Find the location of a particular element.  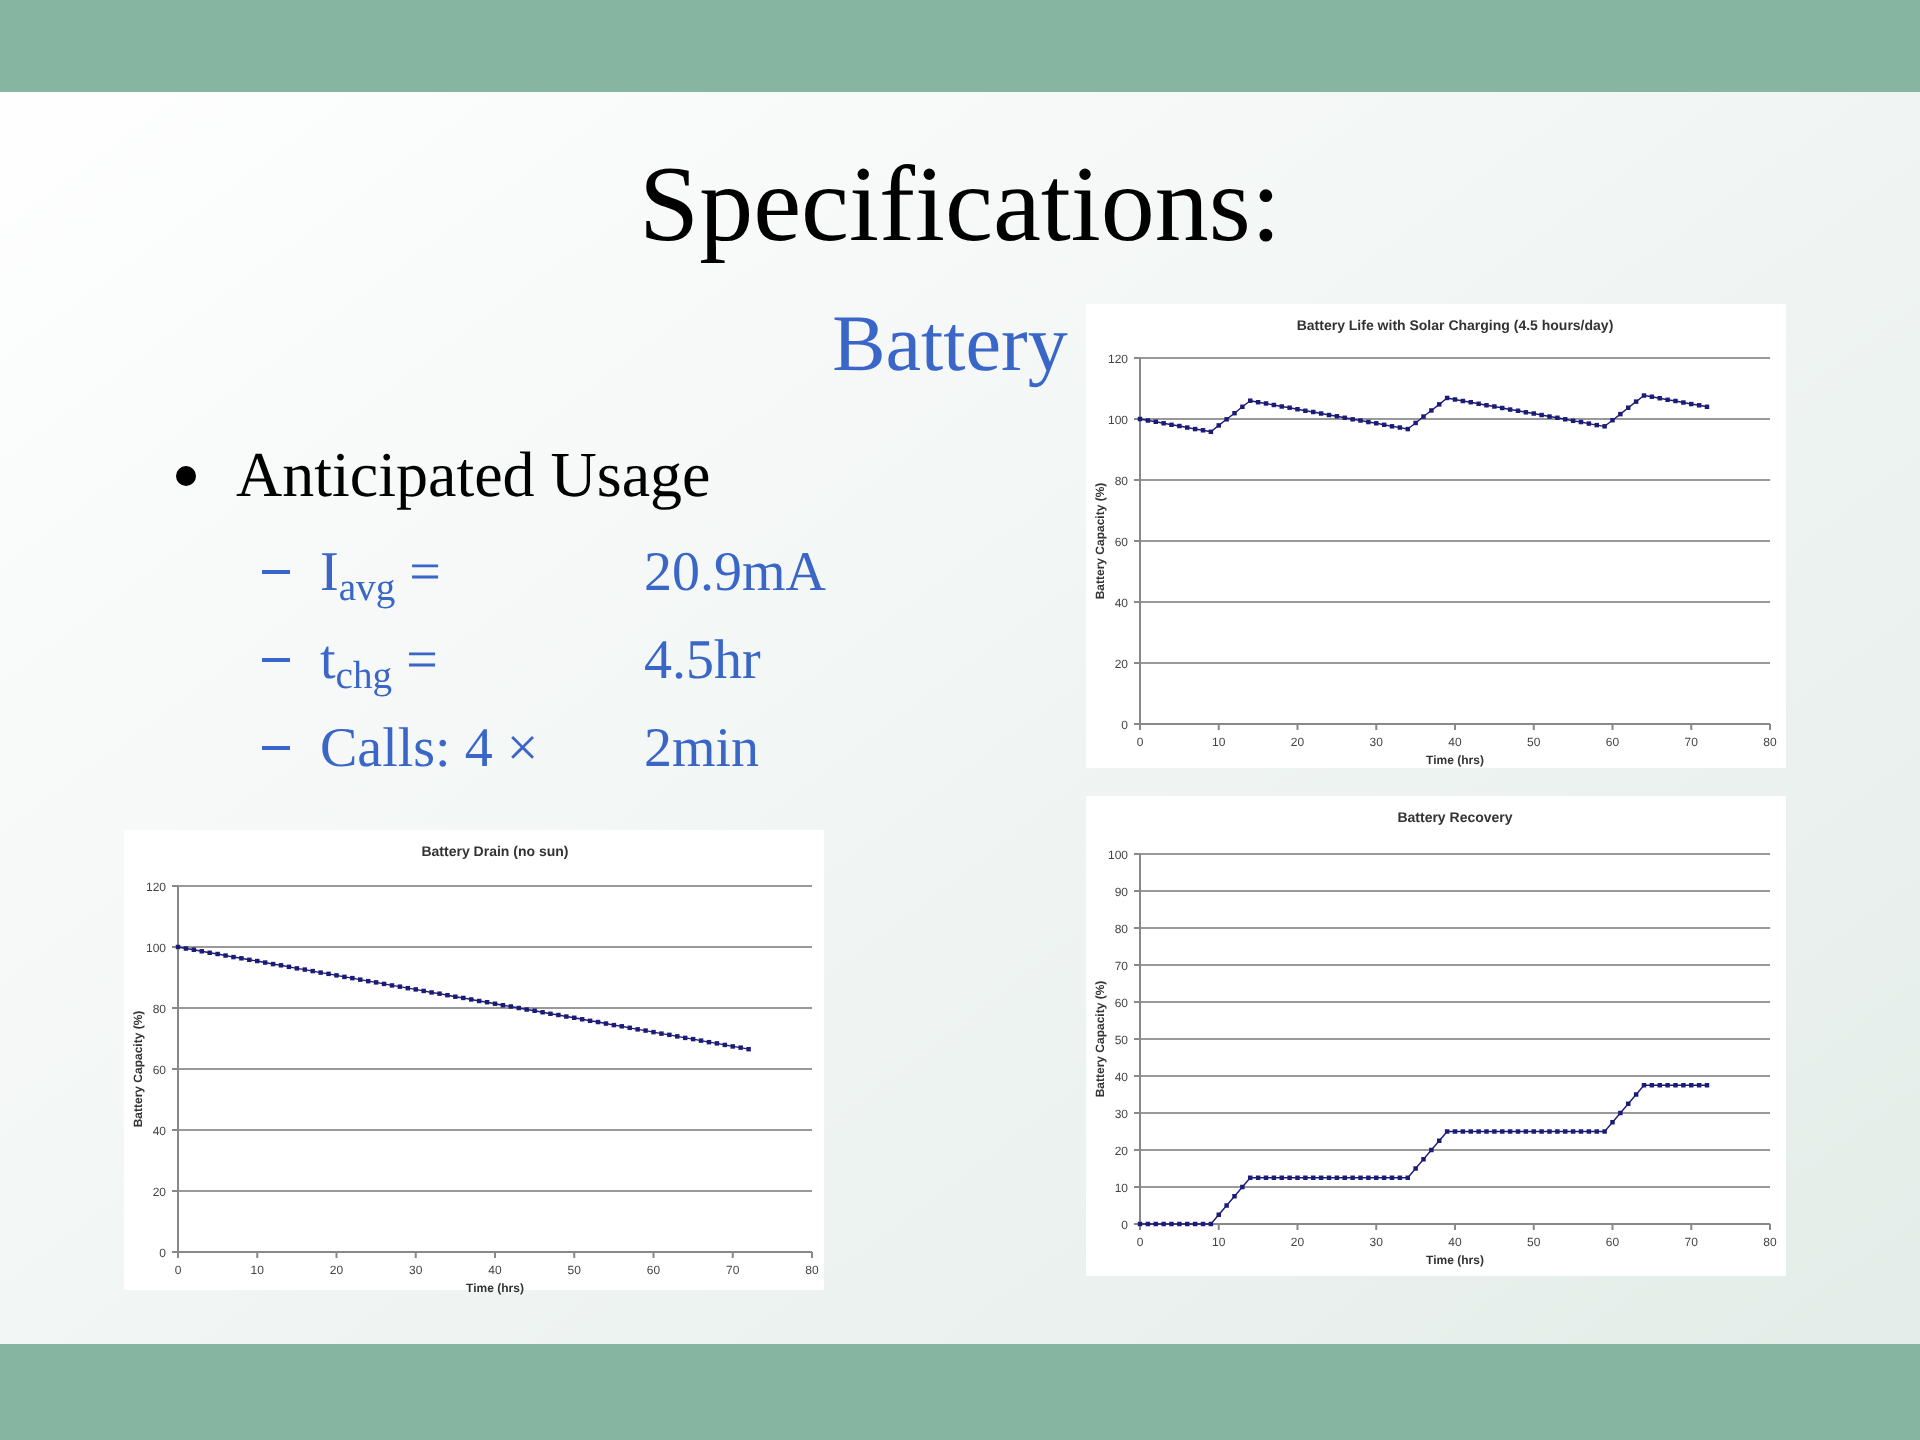

text: Specifications: is located at coordinates (960, 204).